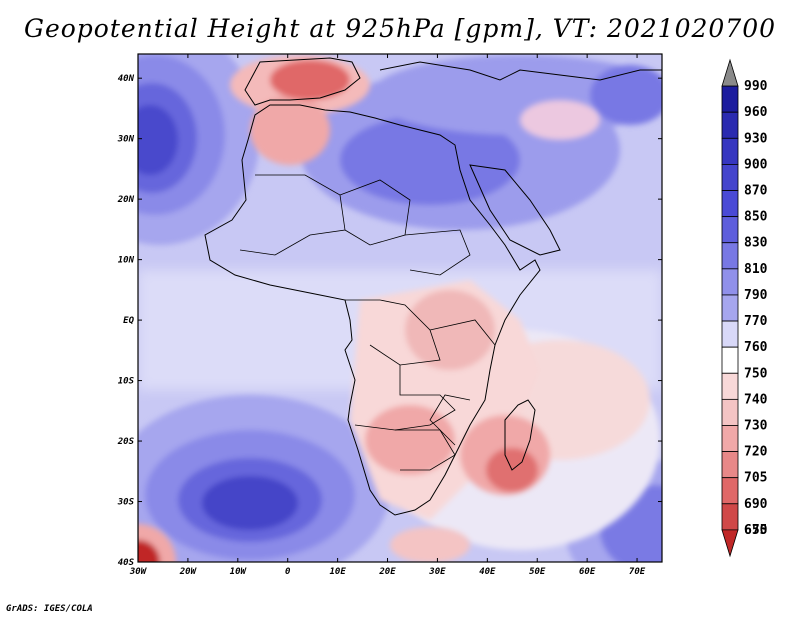 The image size is (800, 618). Describe the element at coordinates (756, 112) in the screenshot. I see `colorbar-label: 960` at that location.